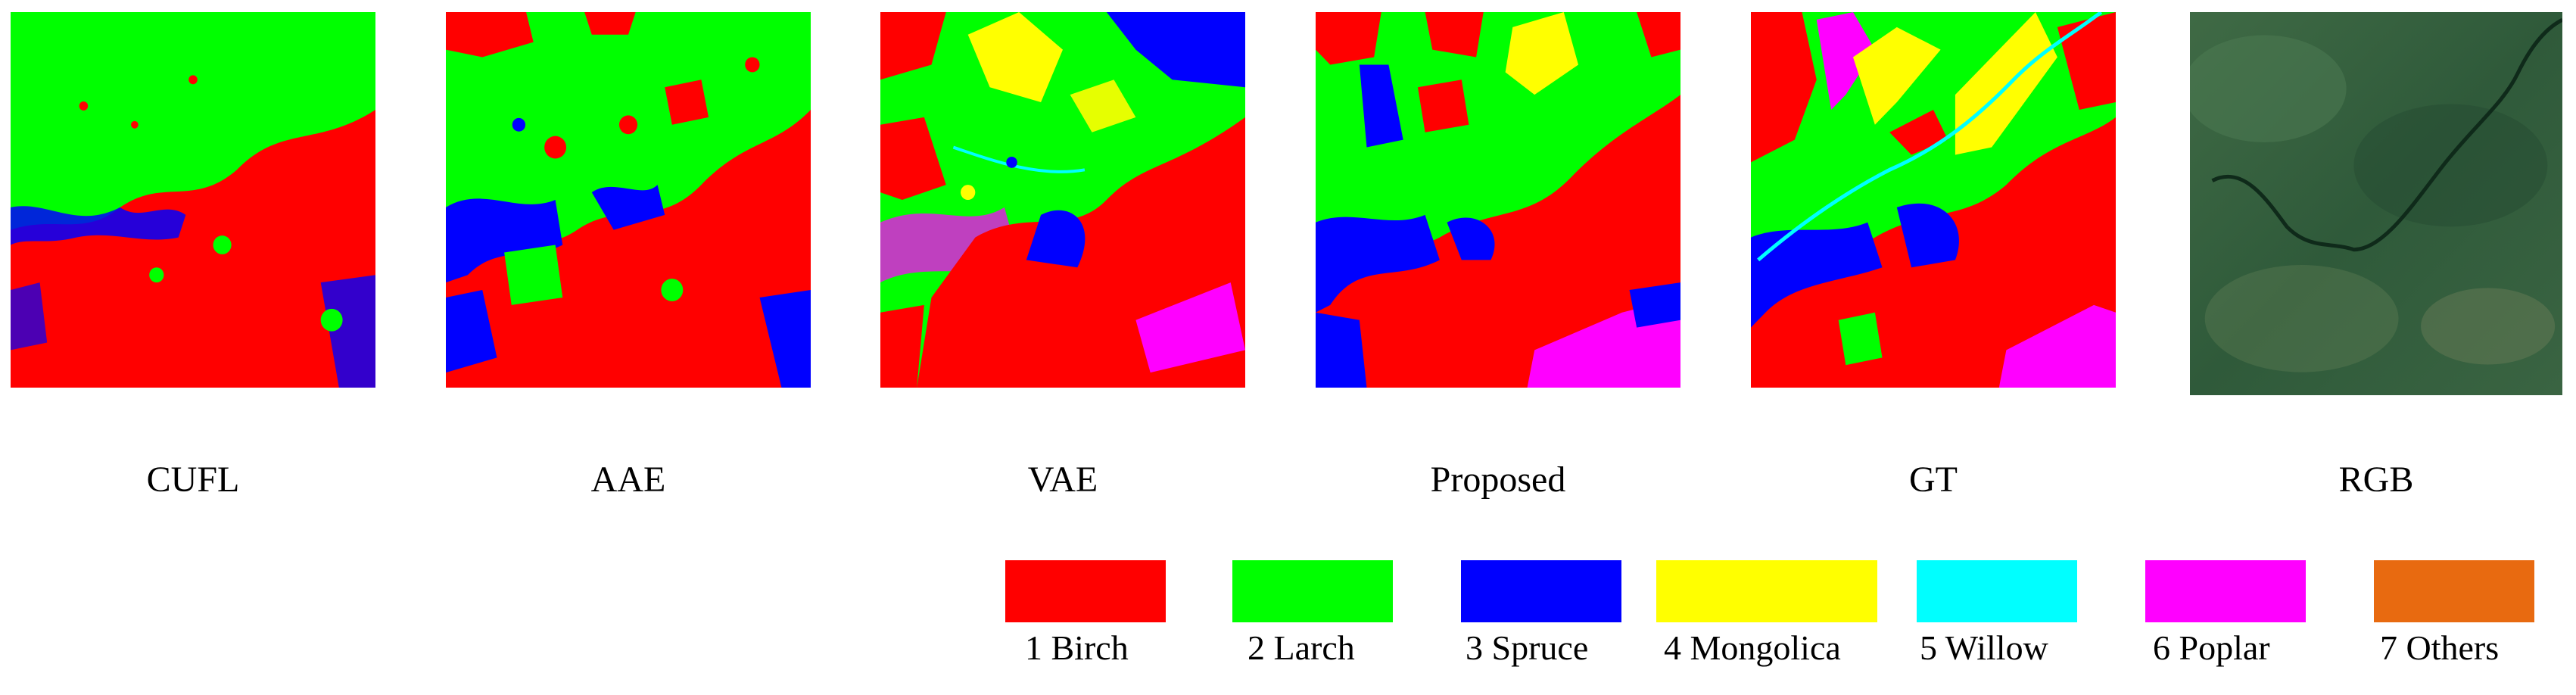 Image resolution: width=2576 pixels, height=695 pixels. What do you see at coordinates (1498, 480) in the screenshot?
I see `caption-proposed: Proposed` at bounding box center [1498, 480].